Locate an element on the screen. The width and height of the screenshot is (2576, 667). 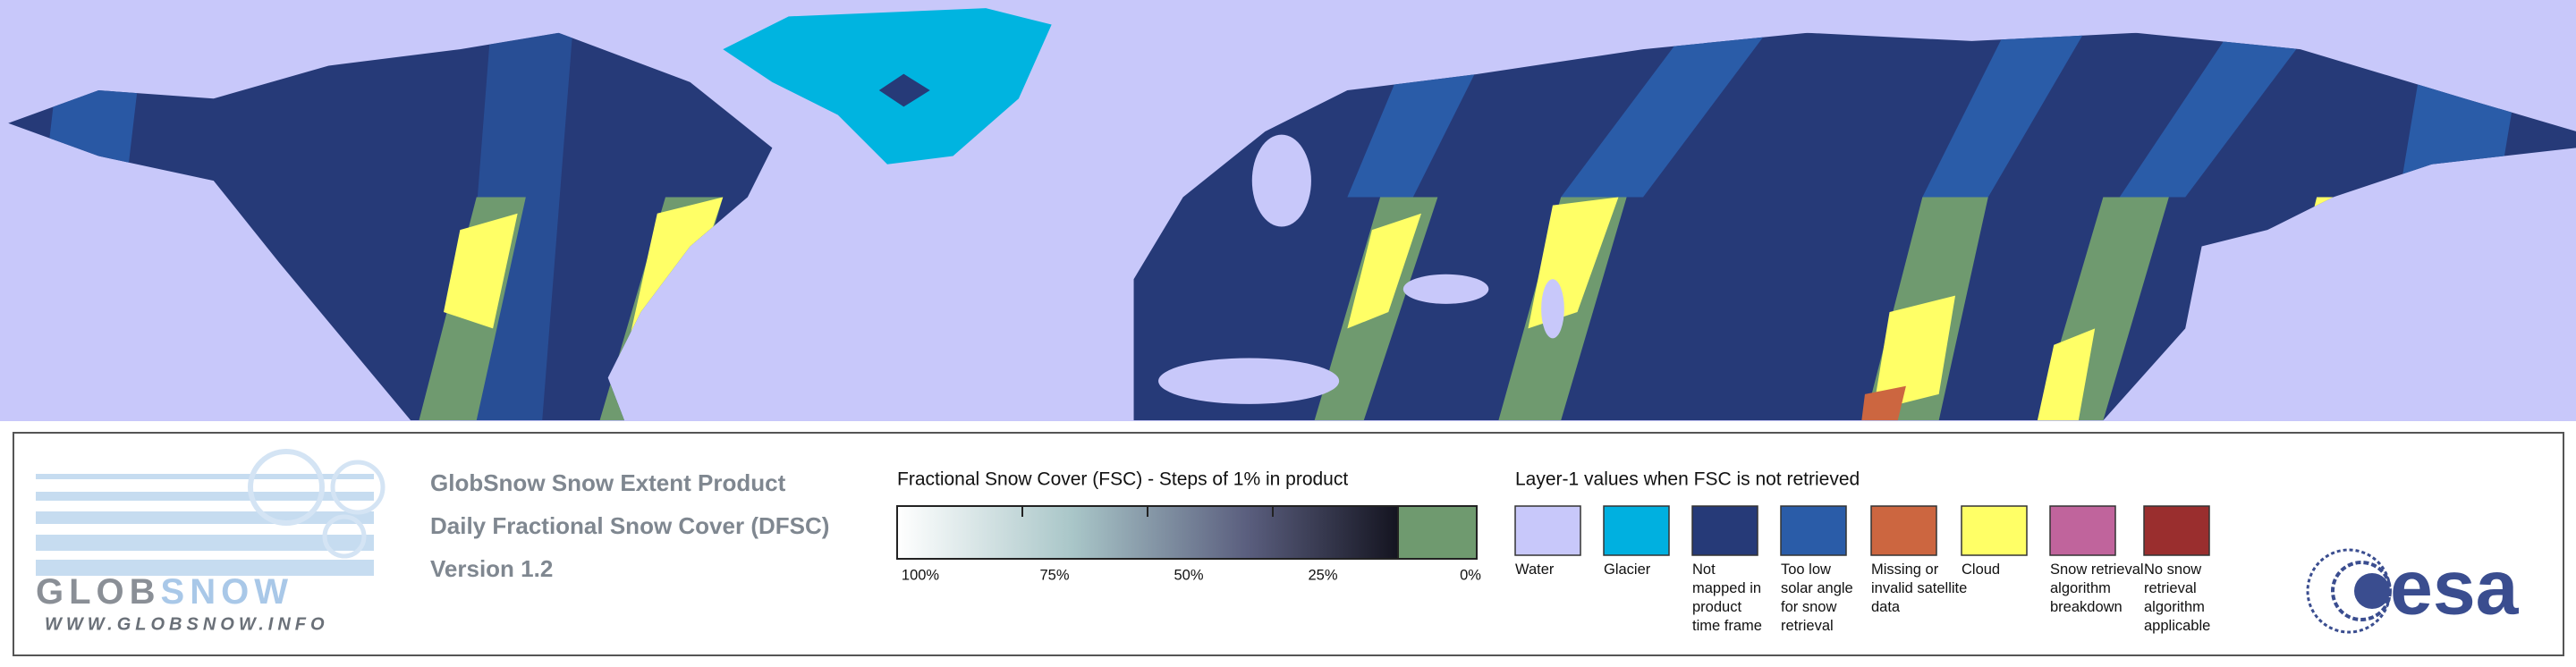
layer-label: breakdown is located at coordinates (2086, 607).